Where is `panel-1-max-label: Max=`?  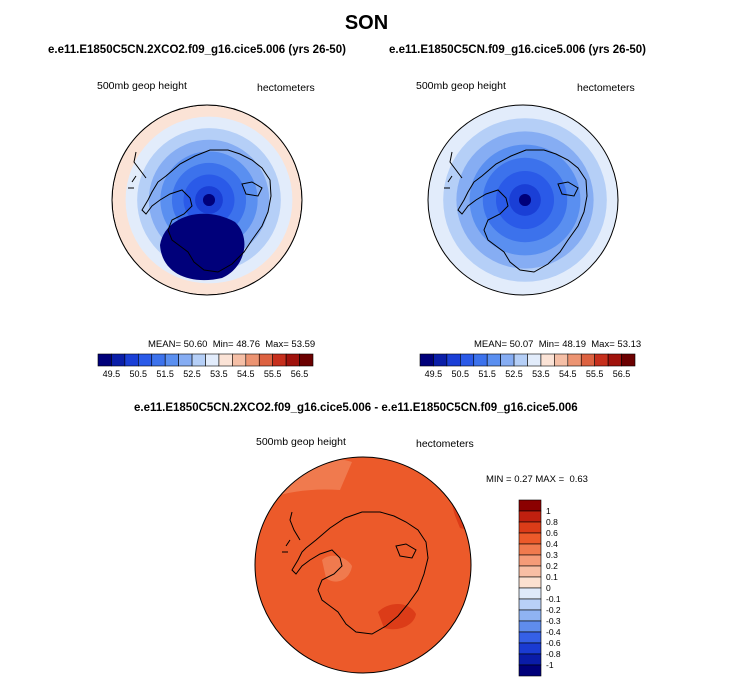
panel-1-max-label: Max= is located at coordinates (277, 344).